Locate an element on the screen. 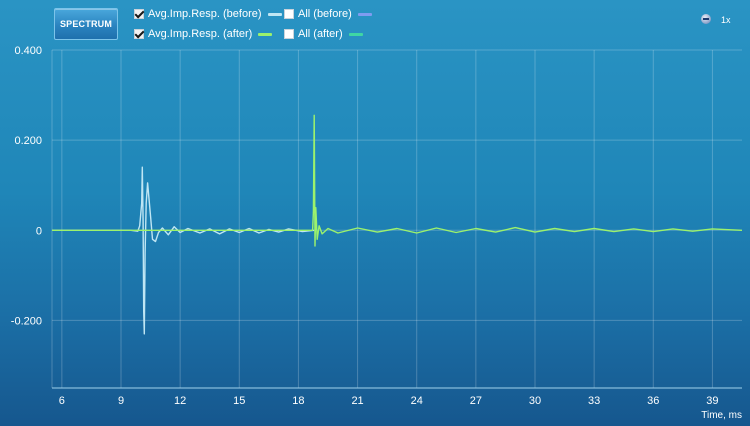 The image size is (750, 426). legend-all-before: All (before) is located at coordinates (328, 14).